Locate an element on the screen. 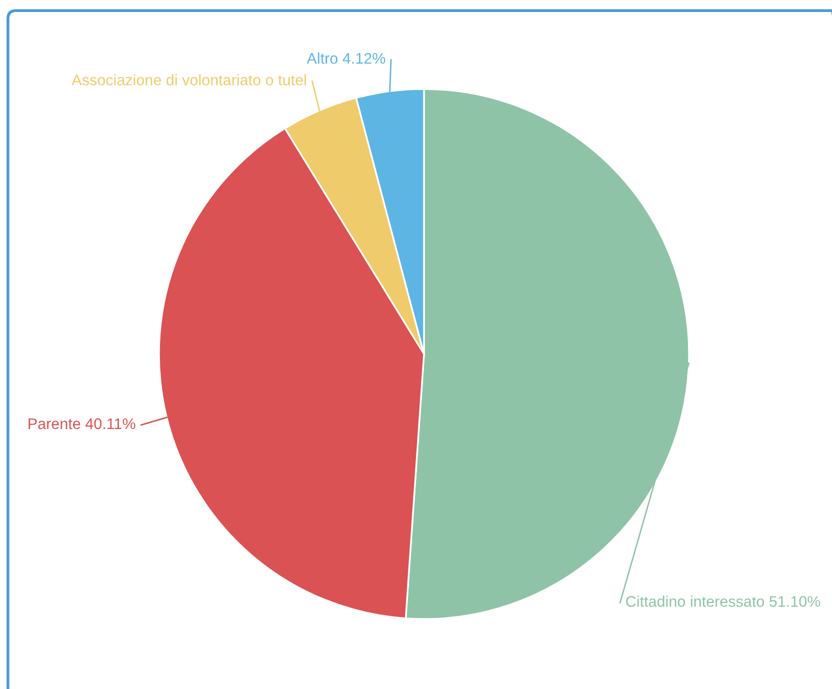 Image resolution: width=832 pixels, height=689 pixels. slice-label: Parente 40.11% is located at coordinates (82, 424).